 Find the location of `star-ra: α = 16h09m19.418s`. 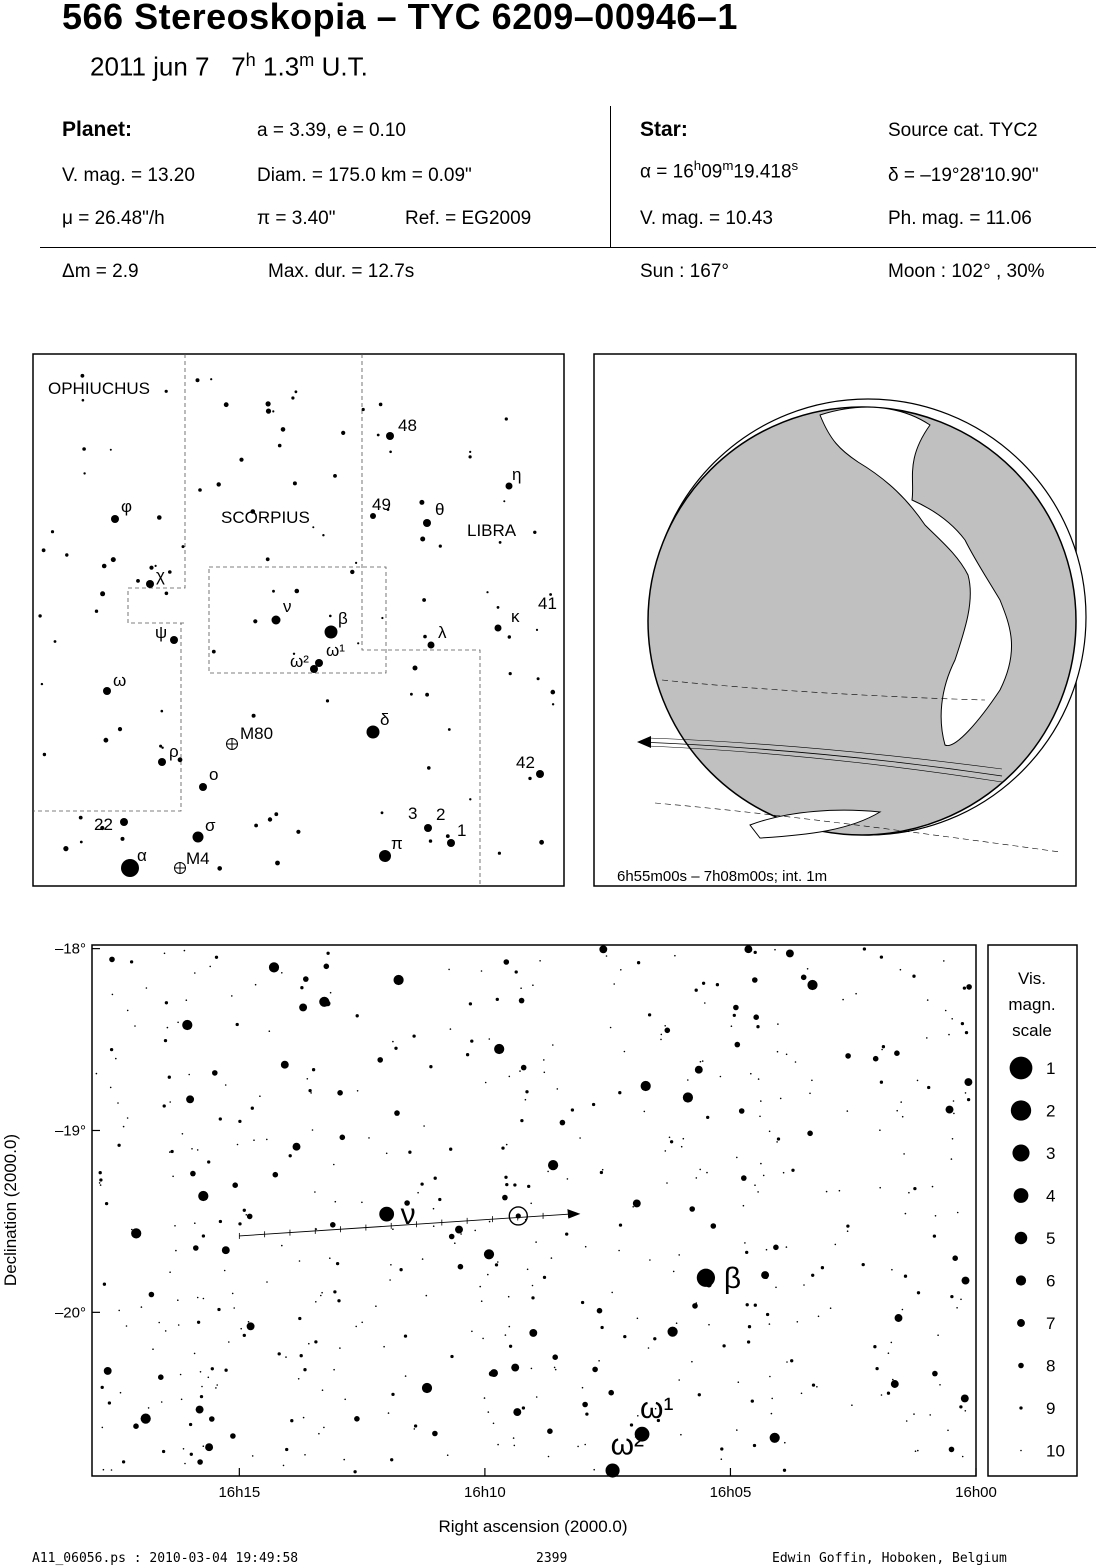

star-ra: α = 16h09m19.418s is located at coordinates (719, 170).